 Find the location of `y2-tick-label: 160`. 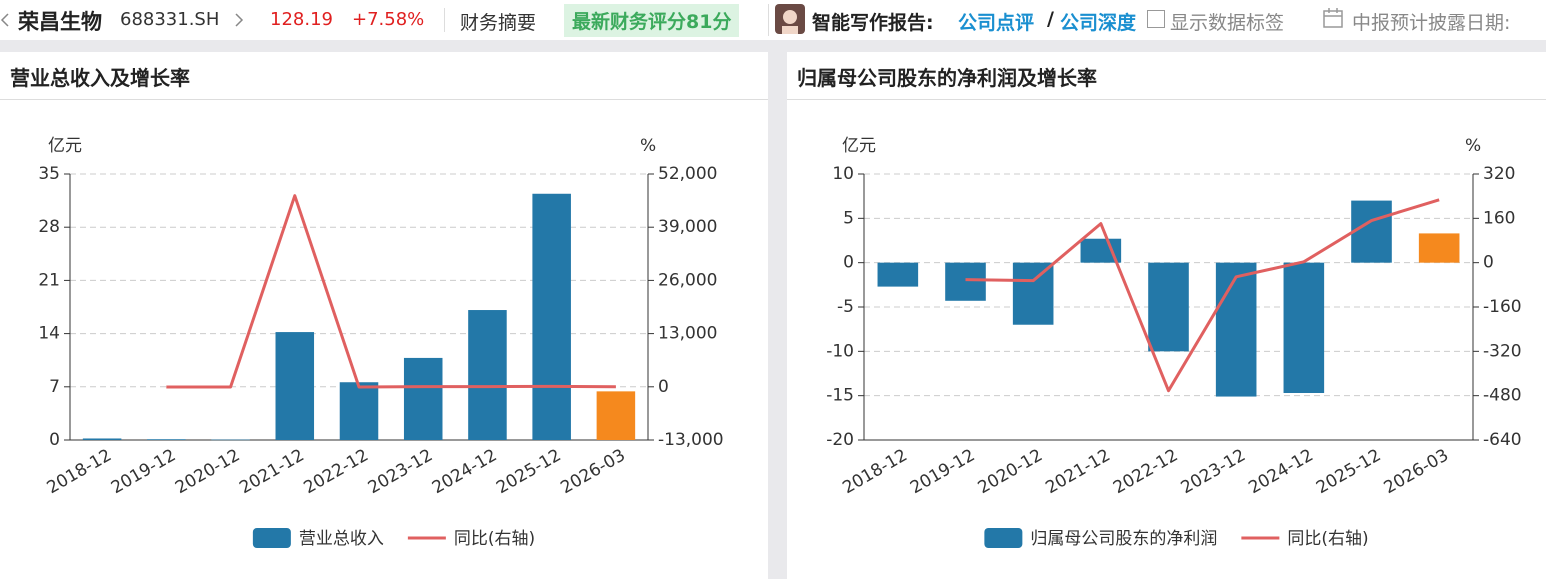

y2-tick-label: 160 is located at coordinates (1499, 218).